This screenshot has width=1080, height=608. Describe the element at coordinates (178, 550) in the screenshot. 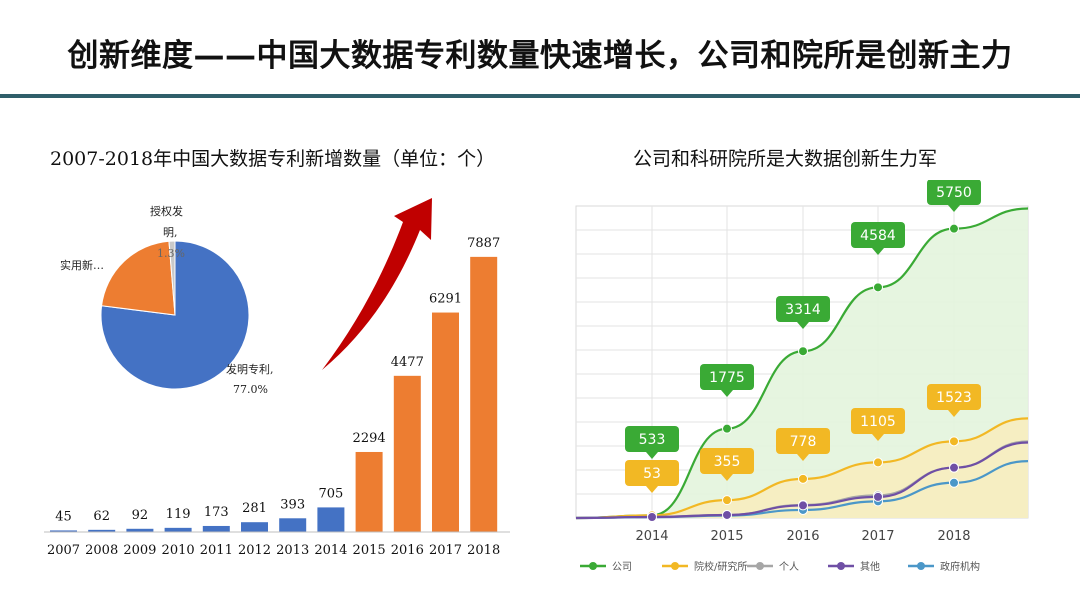

I see `x-tick-label: 2010` at that location.